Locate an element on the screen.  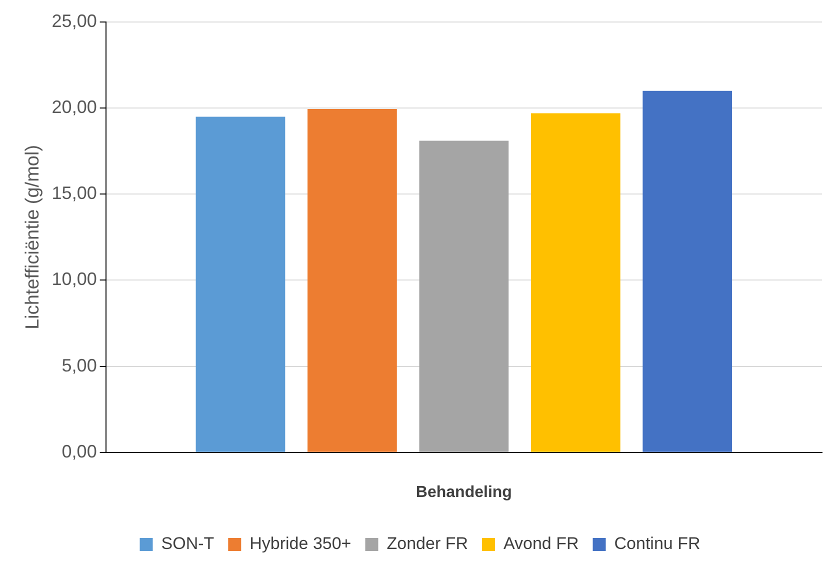
y-tick-label: 5,00 is located at coordinates (79, 365).